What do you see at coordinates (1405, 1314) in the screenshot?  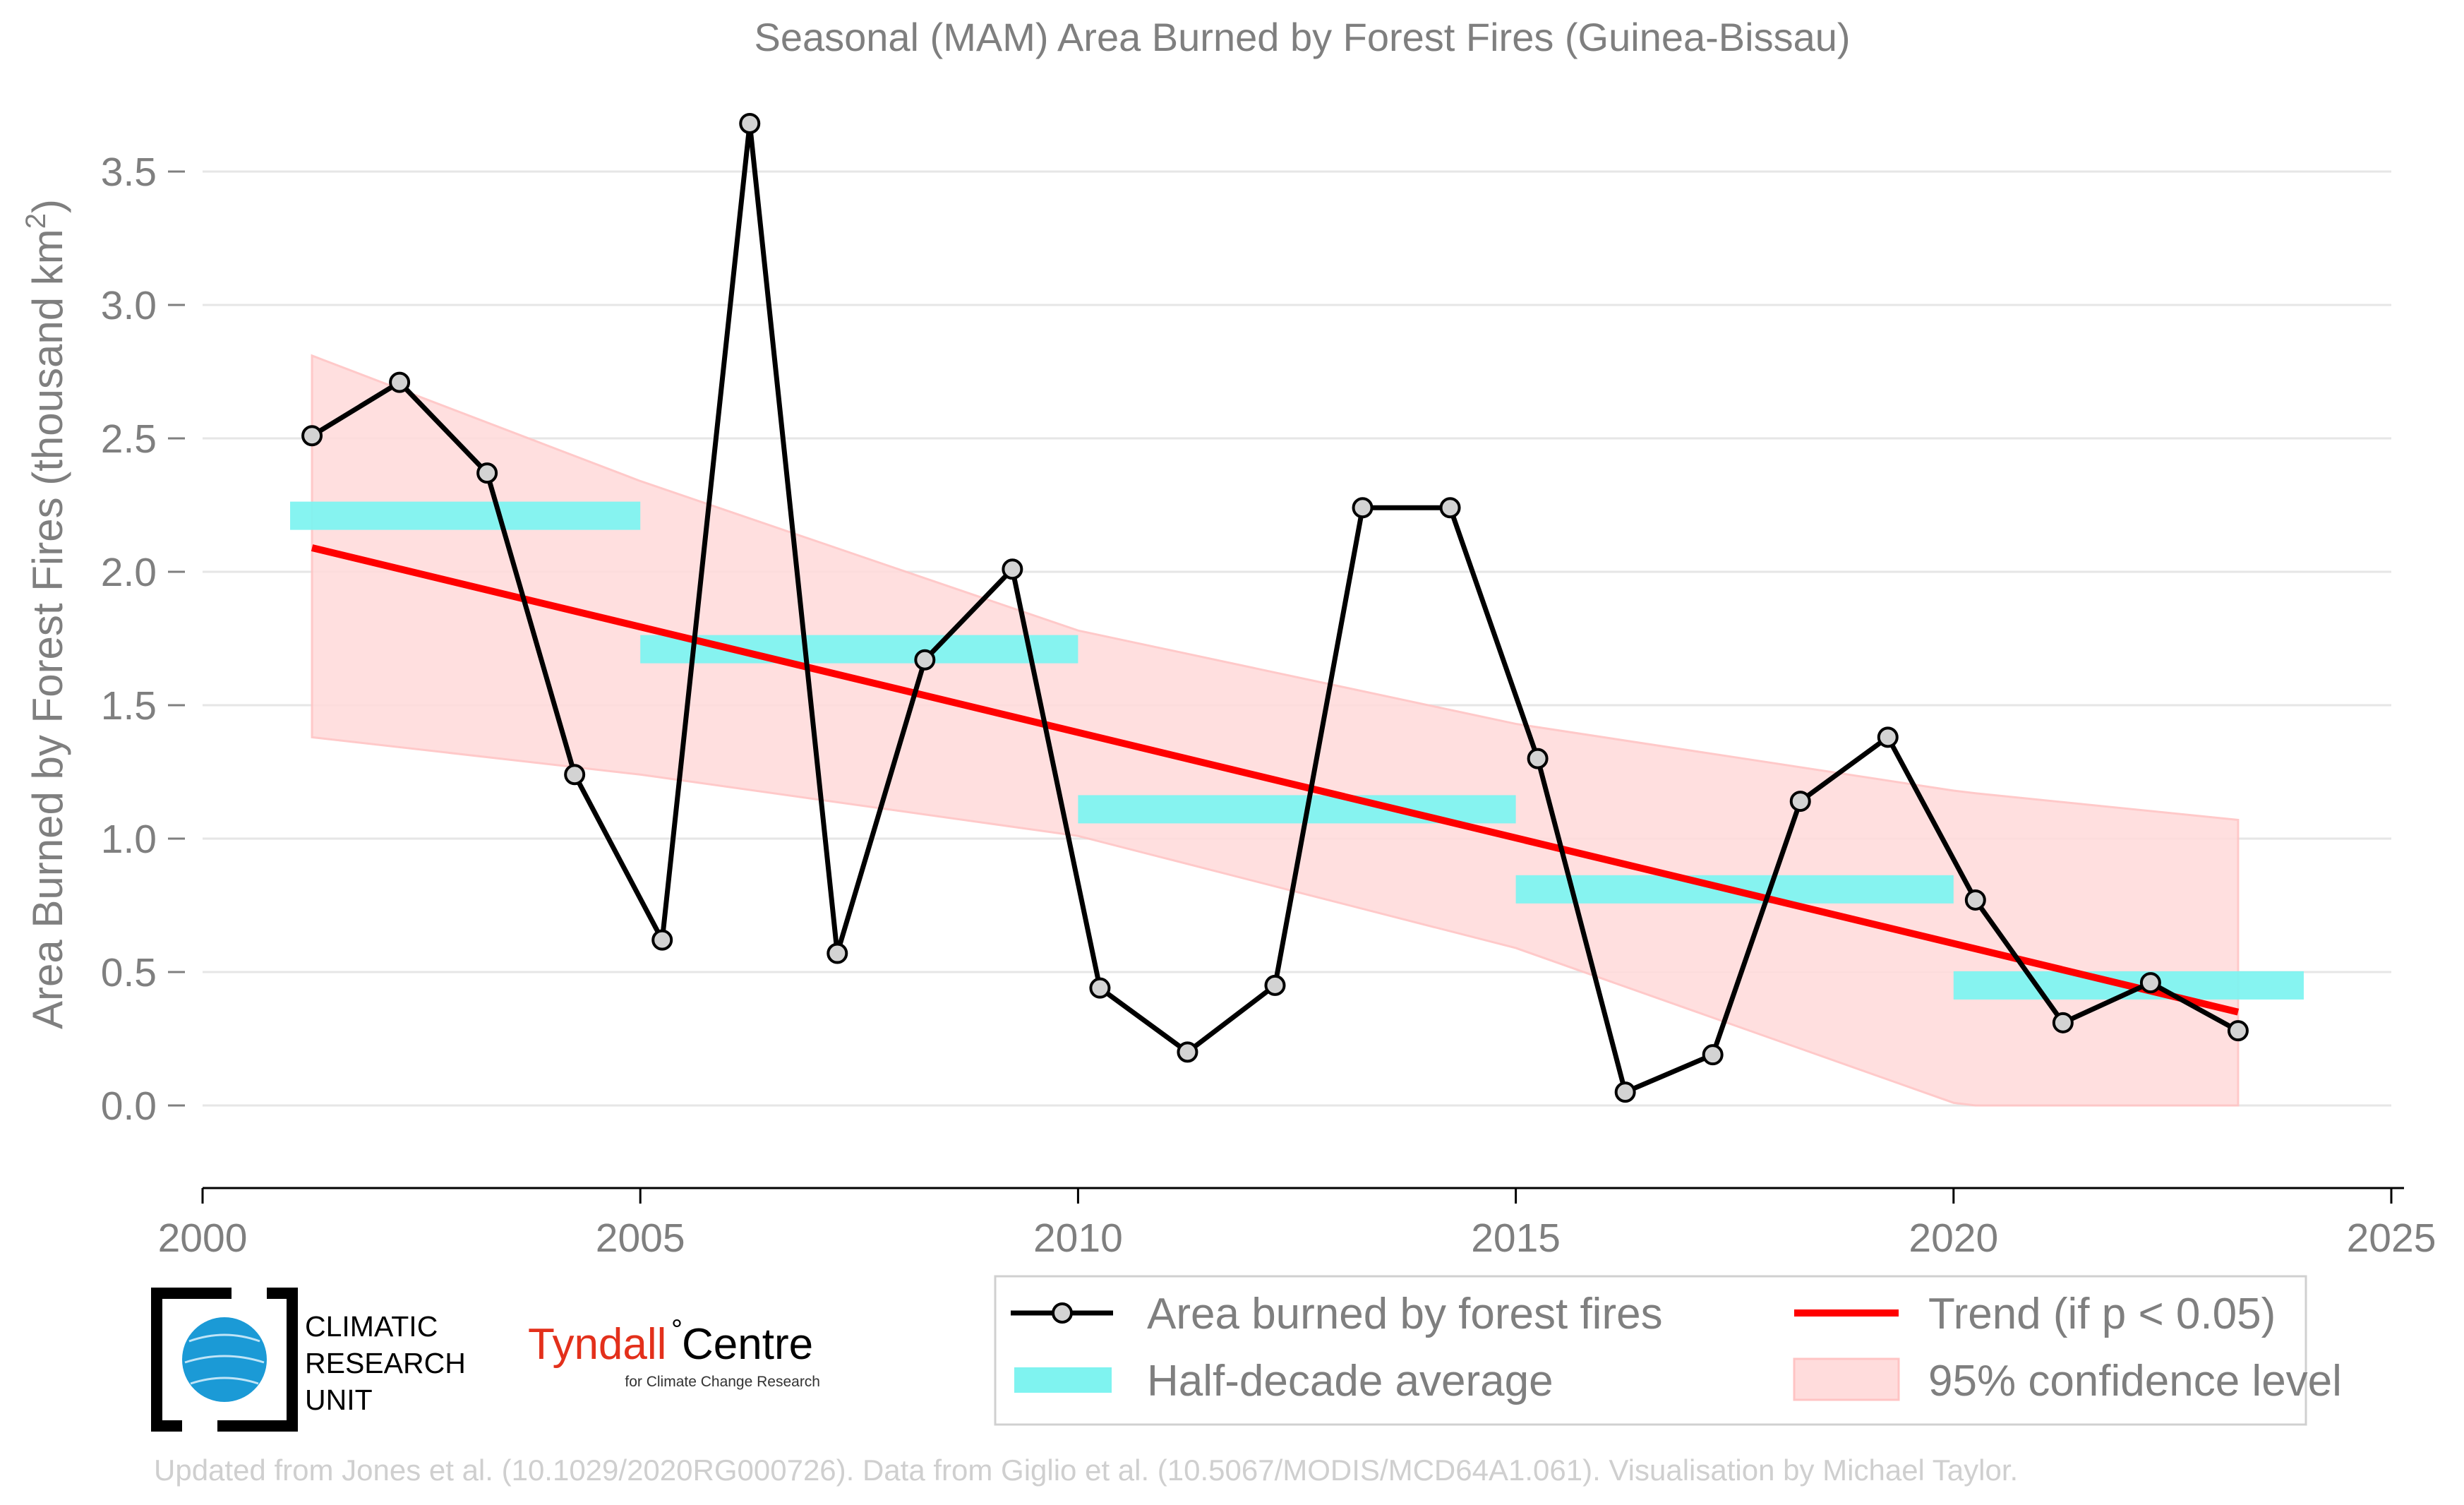 I see `legend-label-series: Area burned by forest fires` at bounding box center [1405, 1314].